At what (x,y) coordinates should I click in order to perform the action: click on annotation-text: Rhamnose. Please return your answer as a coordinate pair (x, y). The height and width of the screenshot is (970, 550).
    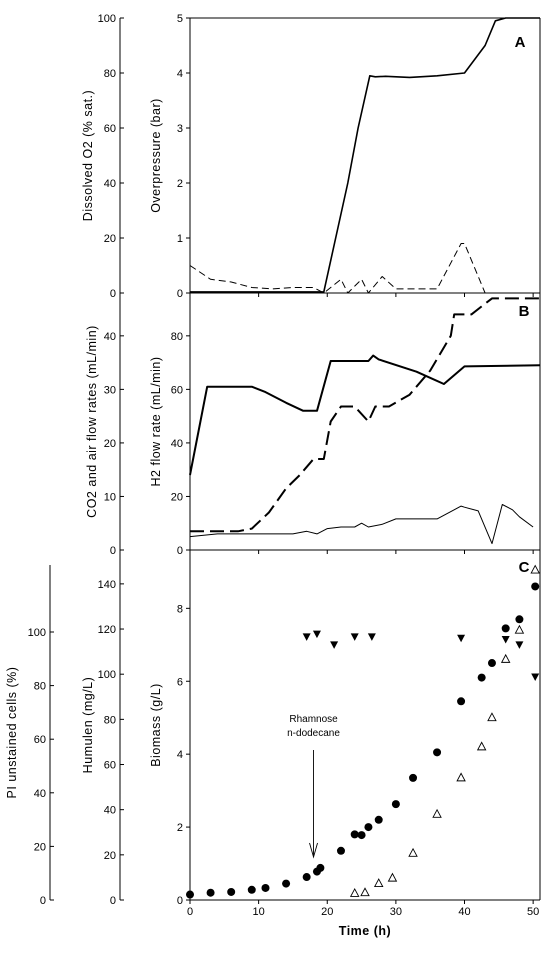
    Looking at the image, I should click on (313, 719).